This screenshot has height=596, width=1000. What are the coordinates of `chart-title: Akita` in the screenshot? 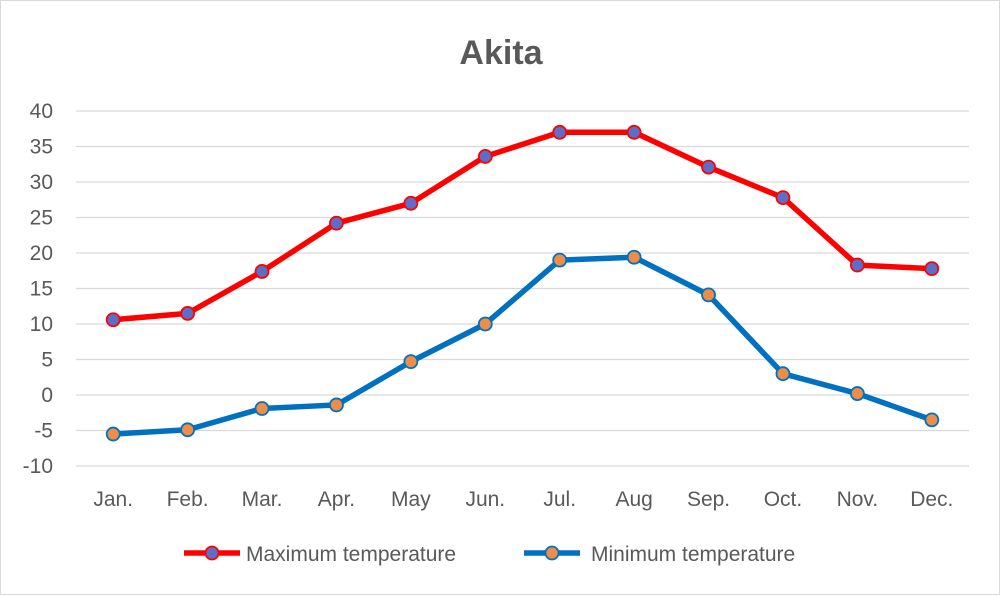 It's located at (501, 53).